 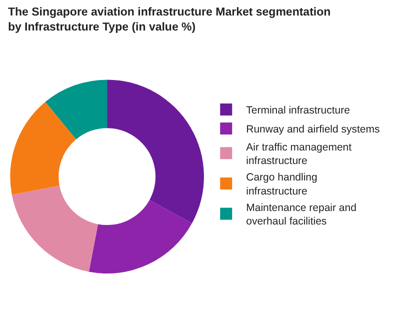 What do you see at coordinates (301, 215) in the screenshot?
I see `legend-label: Maintenance repair and overhaul facilities` at bounding box center [301, 215].